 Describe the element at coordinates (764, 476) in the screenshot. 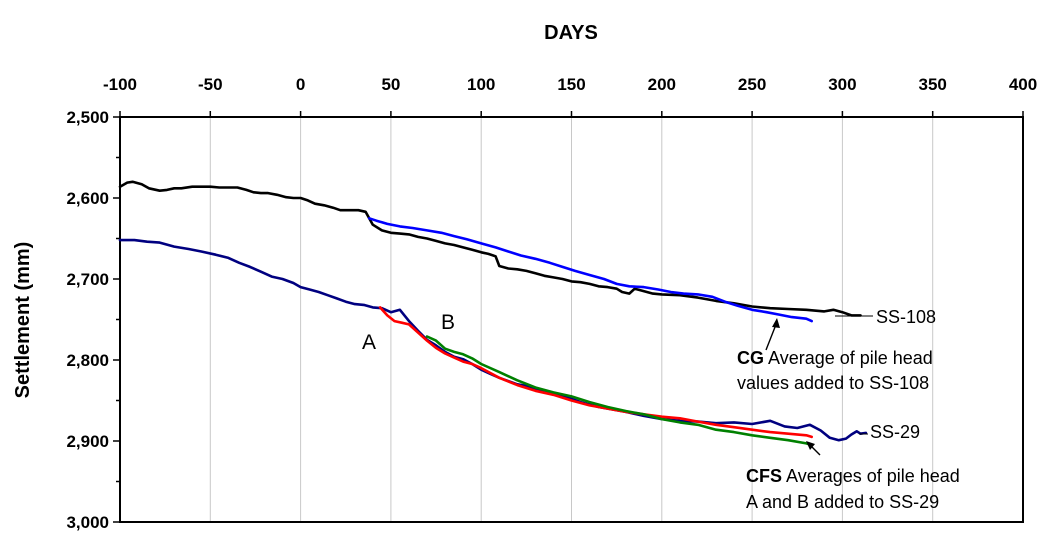

I see `cfs-note-bold: CFS` at that location.